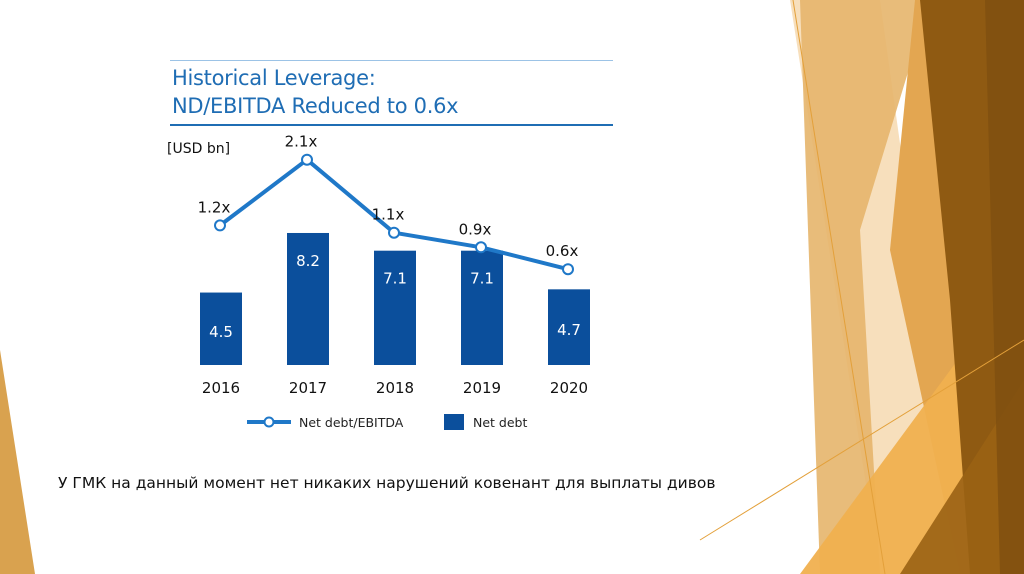 This screenshot has height=574, width=1024. I want to click on line-point-2018, so click(394, 232).